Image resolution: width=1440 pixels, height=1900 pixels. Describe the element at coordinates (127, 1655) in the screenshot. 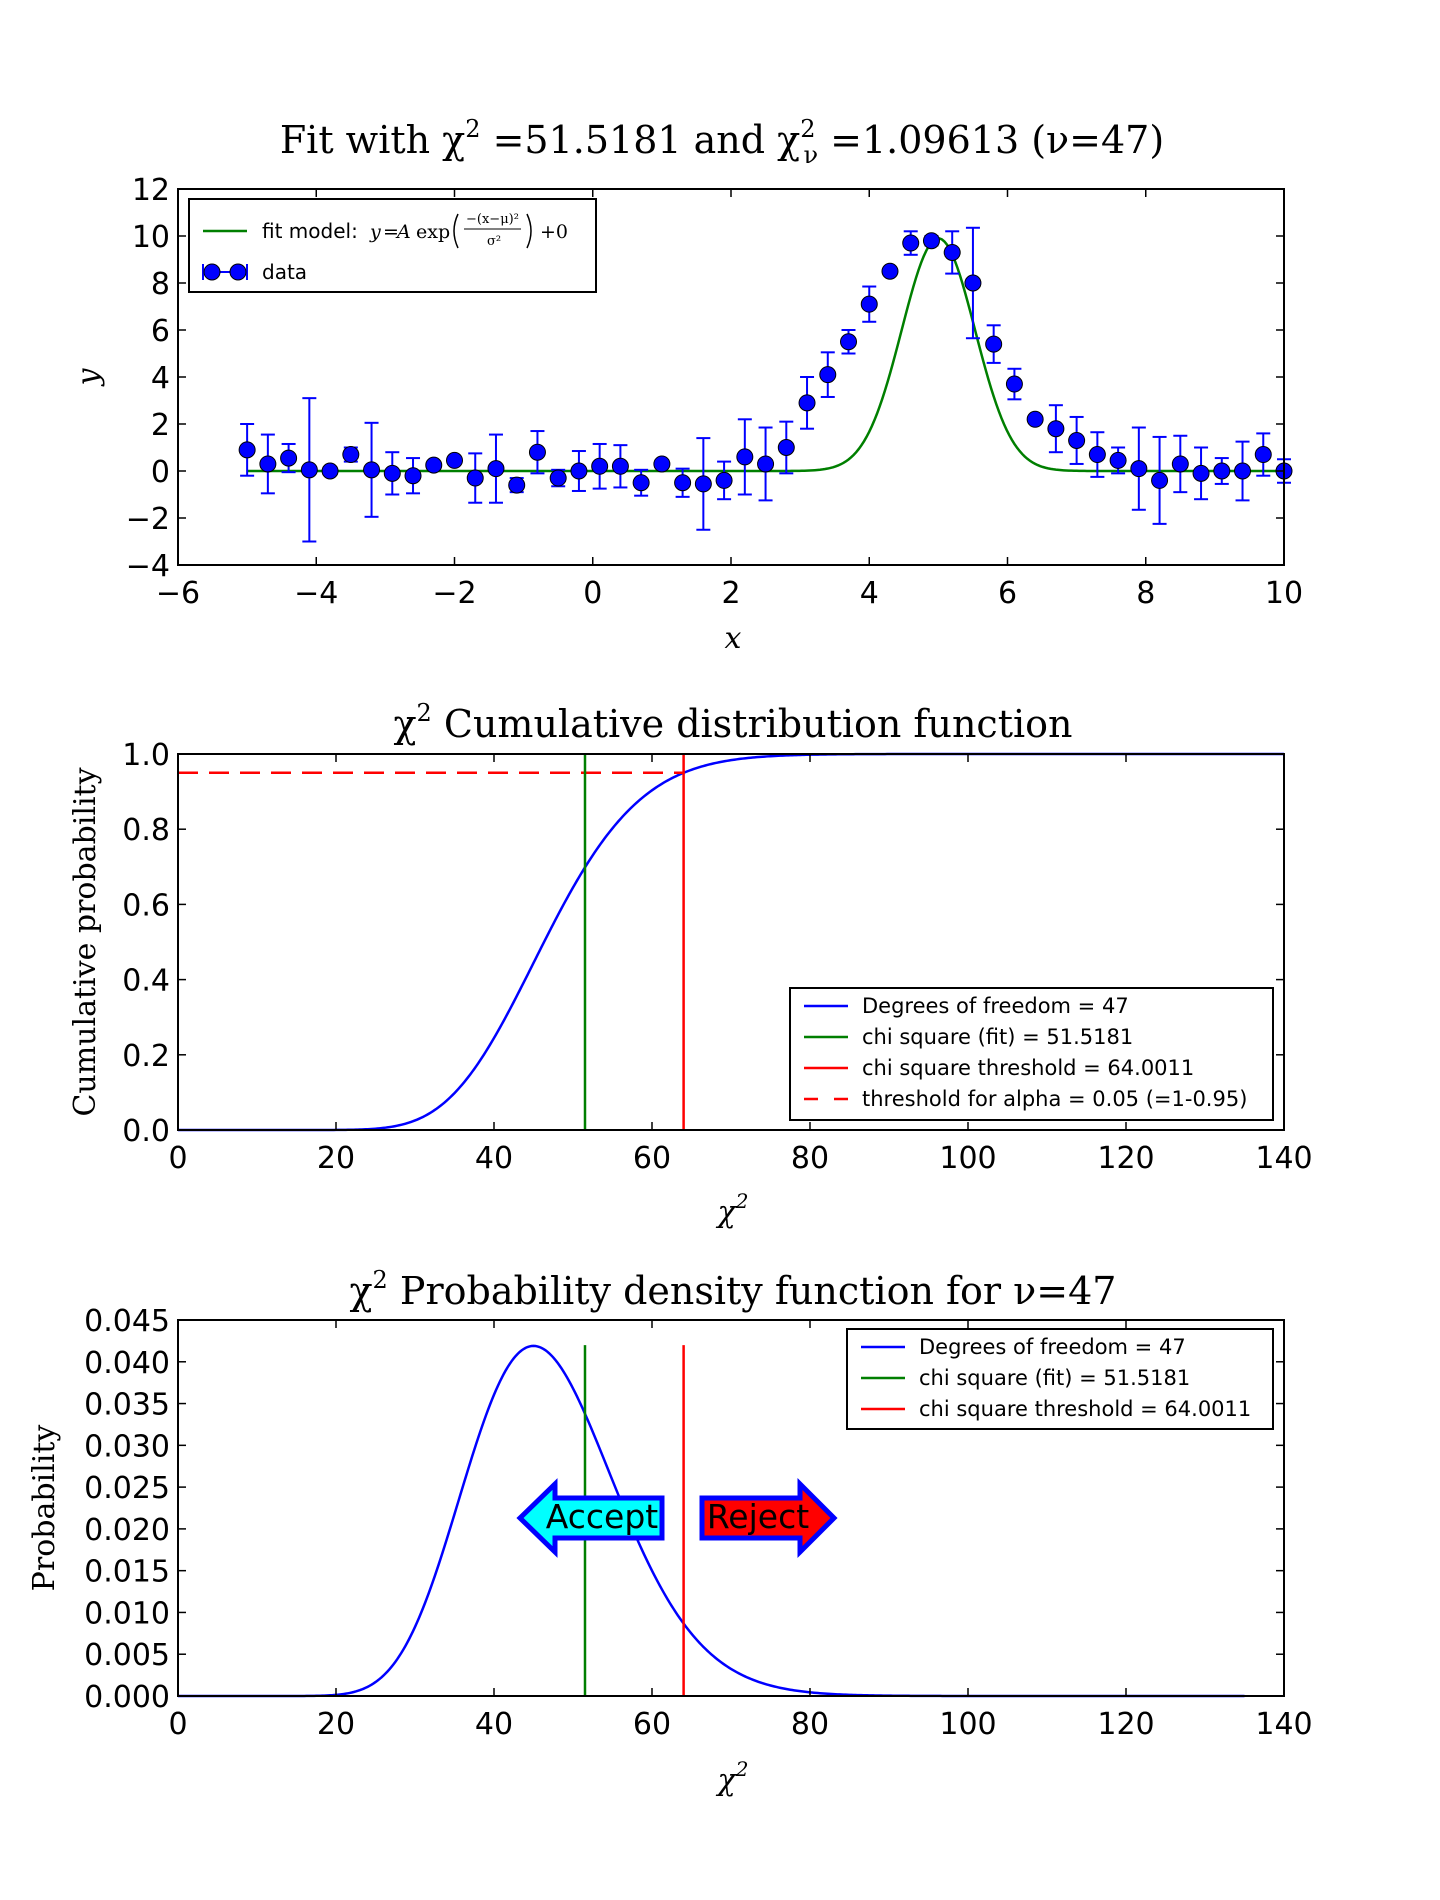

I see `pdf-ytick-label: 0.005` at that location.